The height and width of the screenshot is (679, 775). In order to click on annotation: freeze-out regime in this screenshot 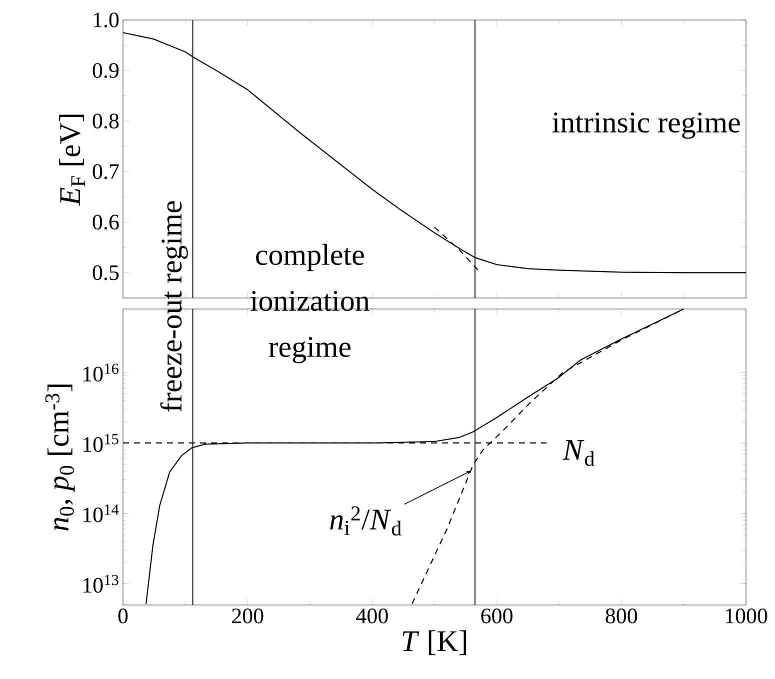, I will do `click(174, 306)`.